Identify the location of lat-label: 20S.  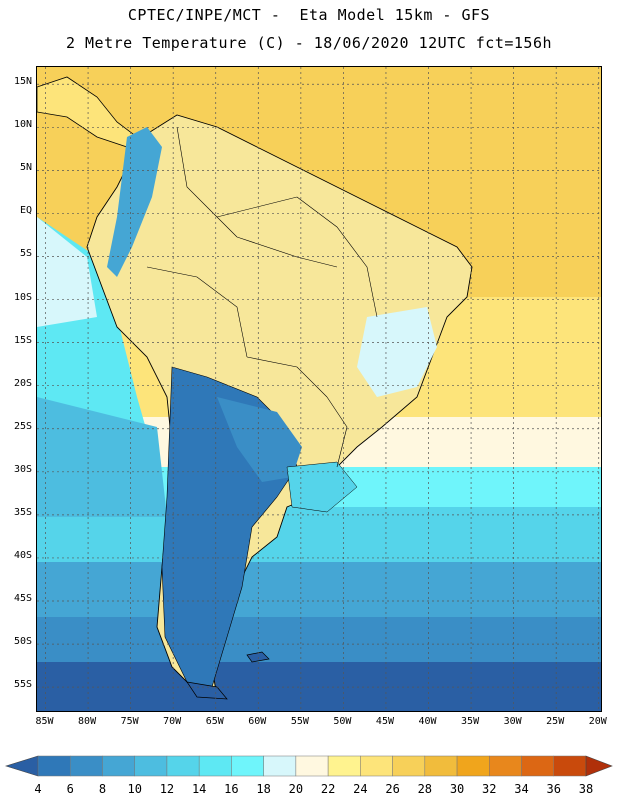
(22, 383).